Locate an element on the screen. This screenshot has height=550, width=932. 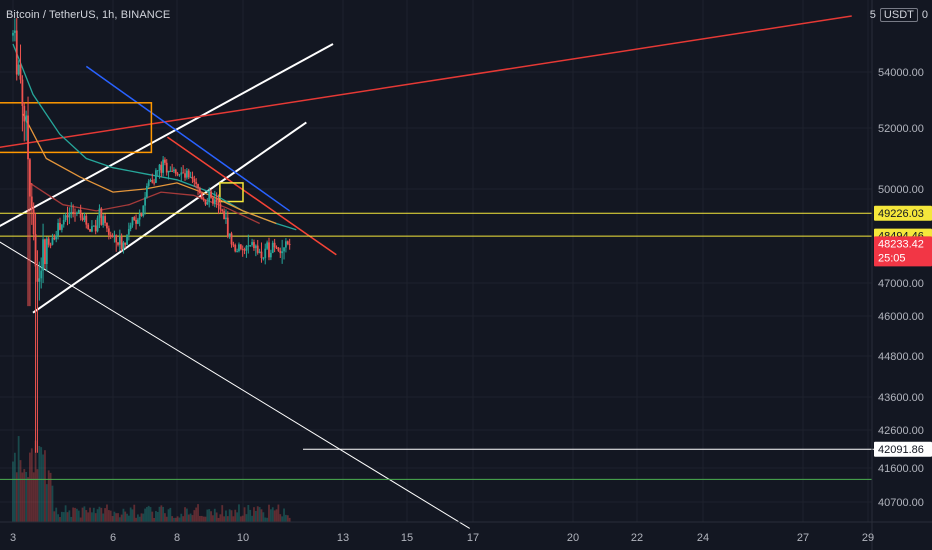
currency-button: USDT is located at coordinates (898, 15).